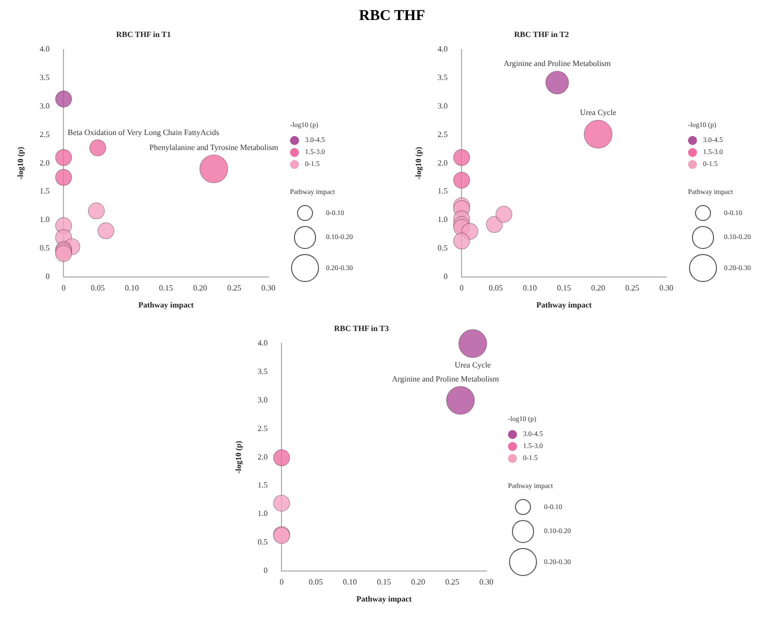 Image resolution: width=784 pixels, height=622 pixels. I want to click on chart-subtitle: RBC THF in T3, so click(361, 328).